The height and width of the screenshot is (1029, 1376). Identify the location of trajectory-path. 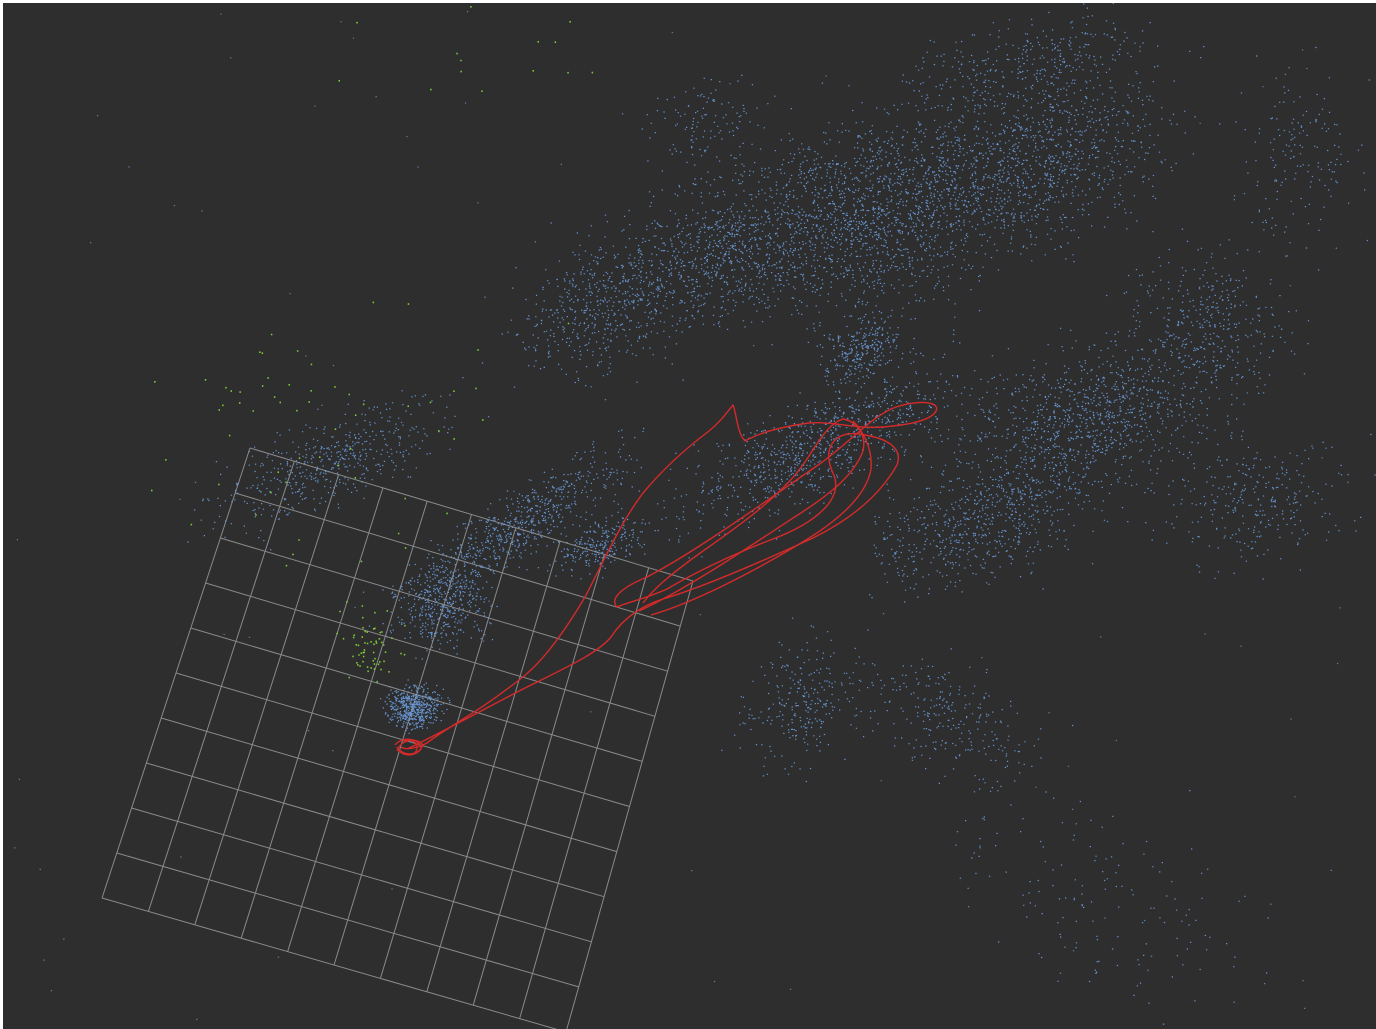
(669, 575).